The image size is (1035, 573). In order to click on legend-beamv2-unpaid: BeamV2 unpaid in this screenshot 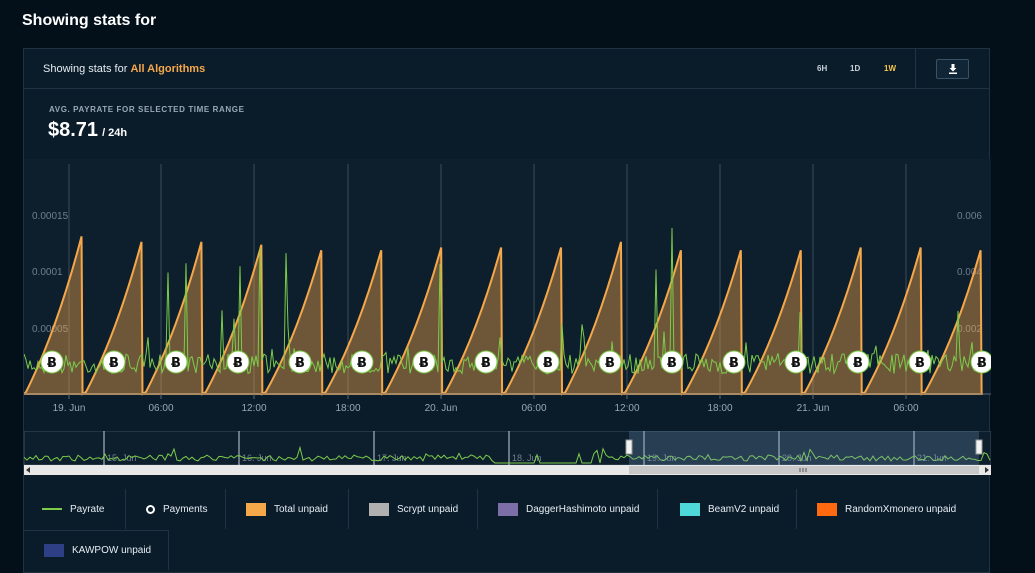, I will do `click(727, 509)`.